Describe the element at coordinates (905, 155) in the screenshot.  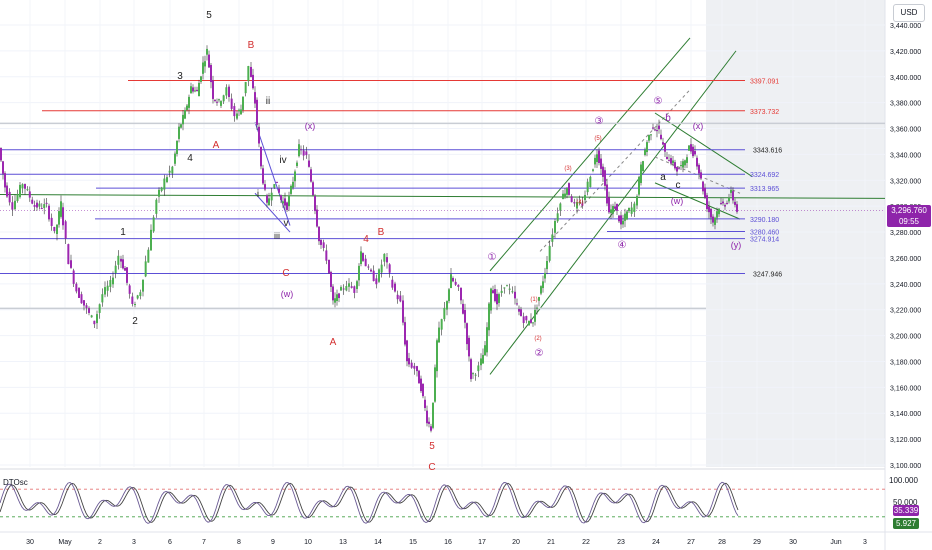
I see `price-tick-label: 3,340.000` at that location.